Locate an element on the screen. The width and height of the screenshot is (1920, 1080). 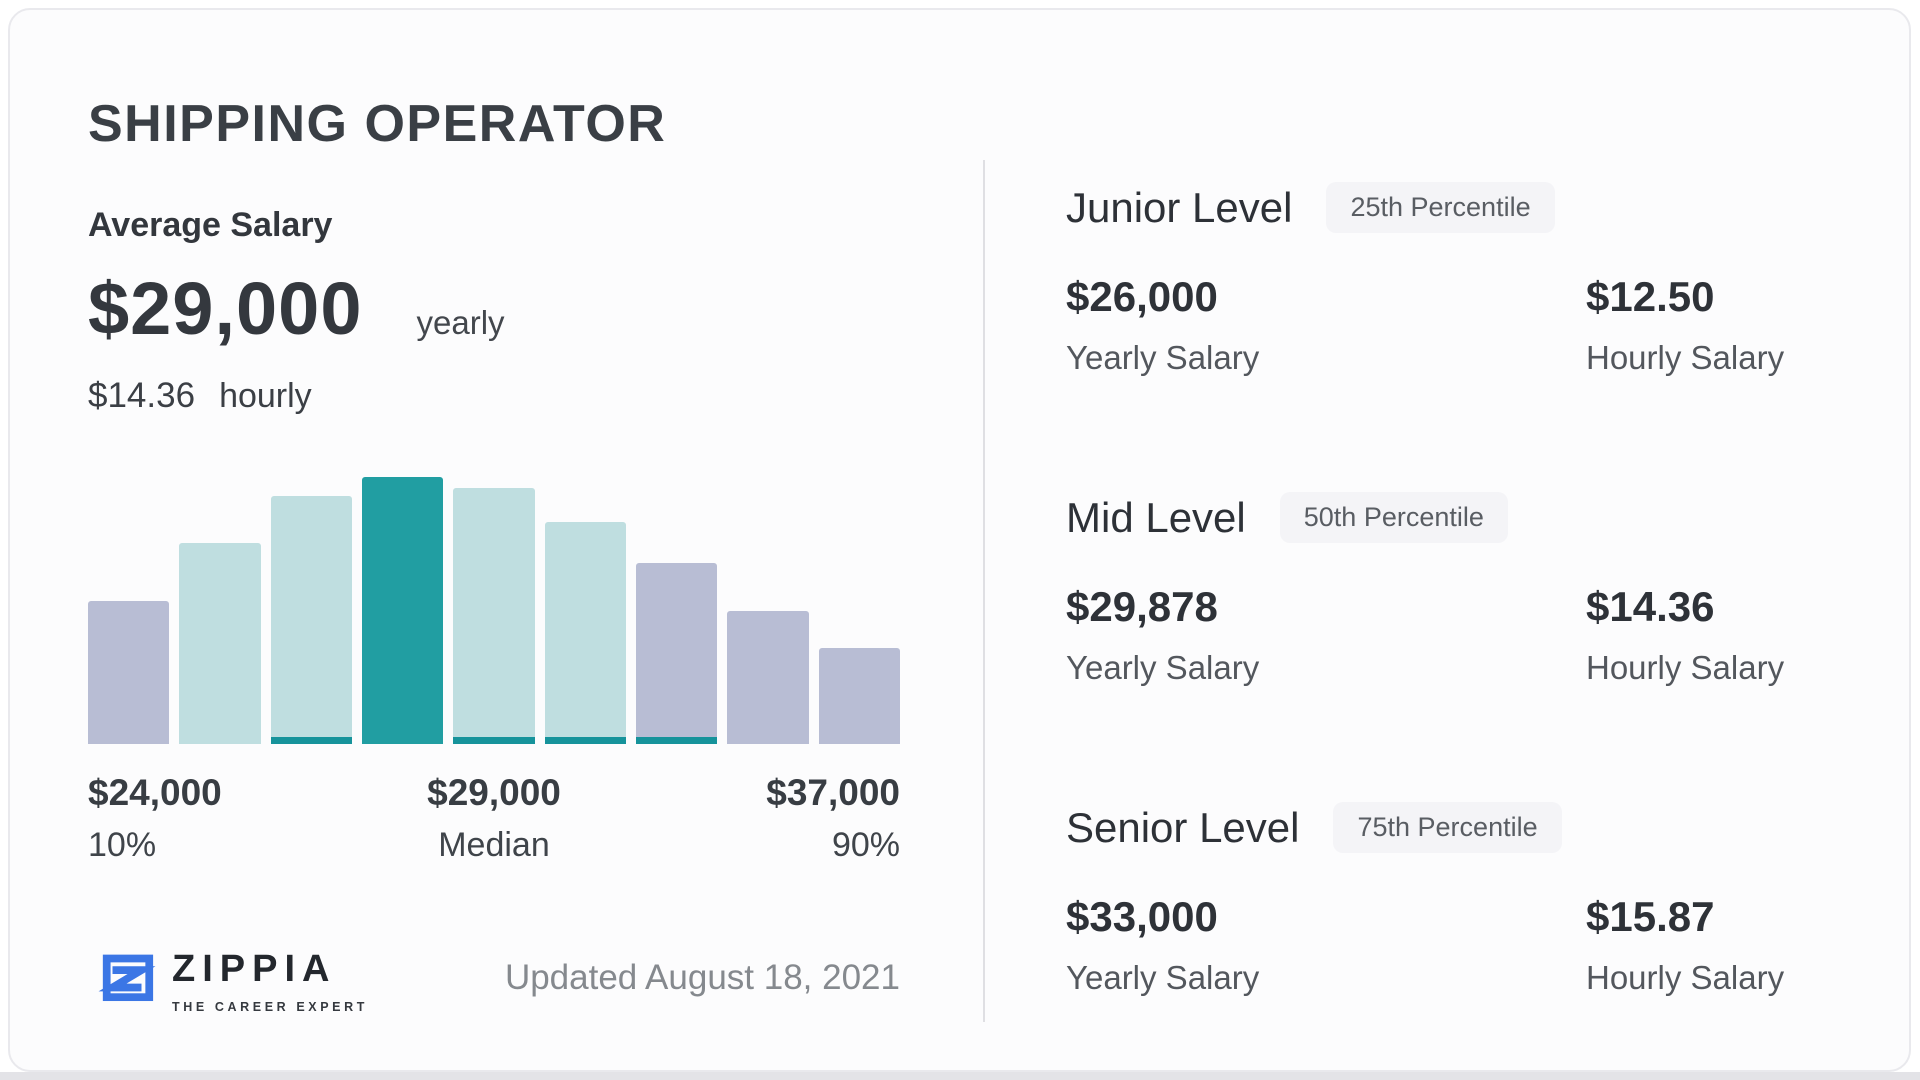
brand-tagline: THE CAREER EXPERT is located at coordinates (270, 1007).